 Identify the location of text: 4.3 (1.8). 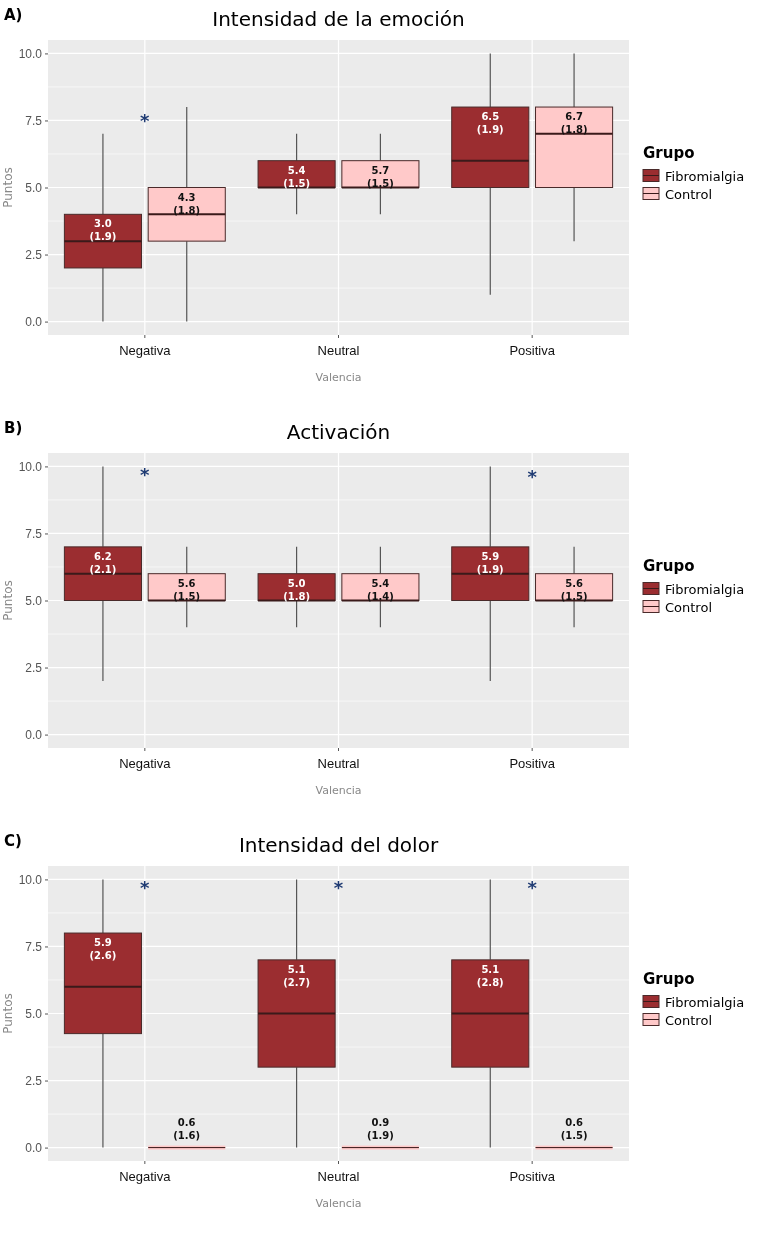
(187, 203).